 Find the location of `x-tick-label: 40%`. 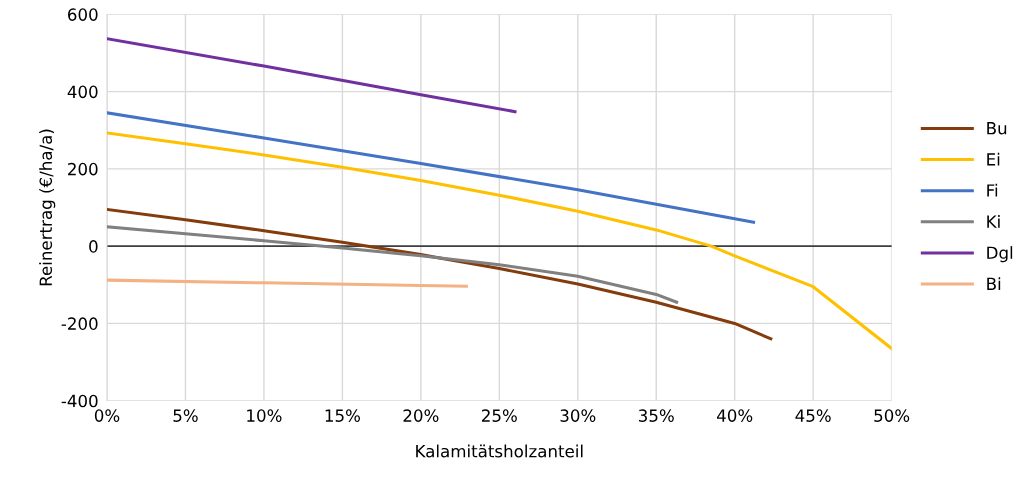

x-tick-label: 40% is located at coordinates (734, 415).